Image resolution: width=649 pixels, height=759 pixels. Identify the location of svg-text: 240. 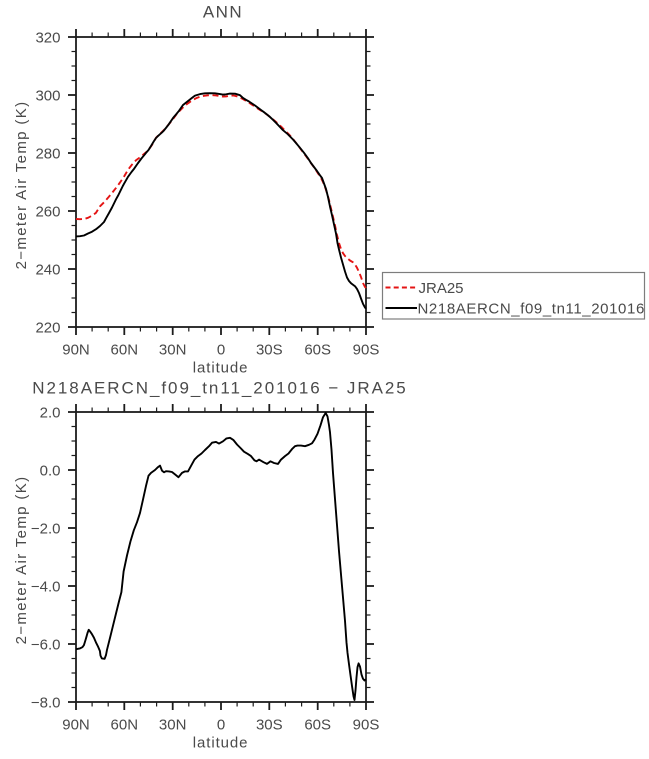
(47, 269).